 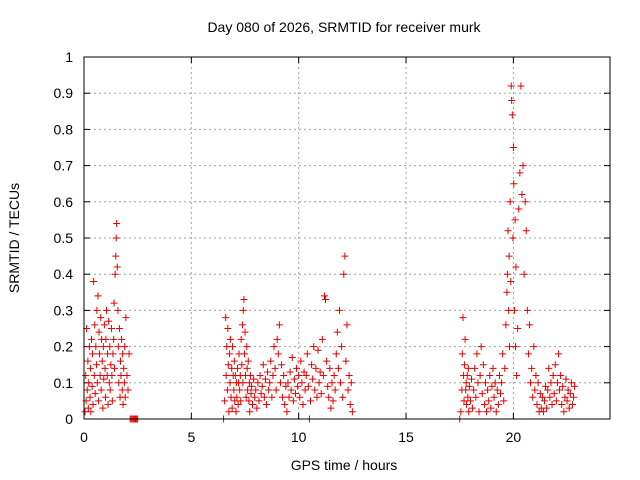 What do you see at coordinates (64, 347) in the screenshot?
I see `y-tick-label: 0.2` at bounding box center [64, 347].